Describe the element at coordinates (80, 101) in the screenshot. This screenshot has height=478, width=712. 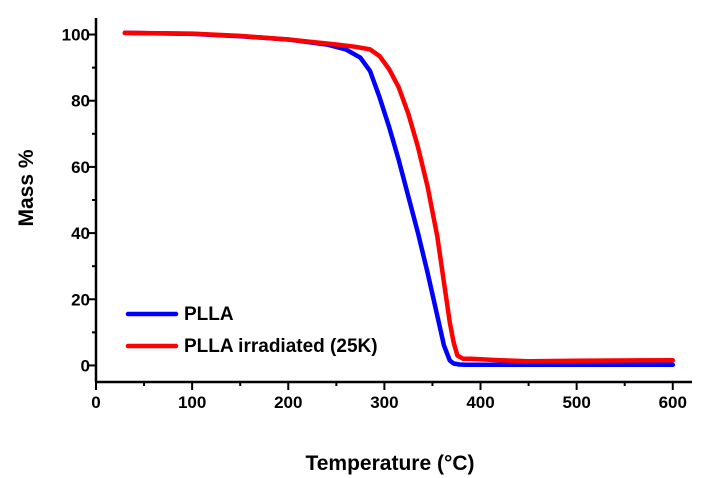
I see `y-tick-label: 80` at that location.